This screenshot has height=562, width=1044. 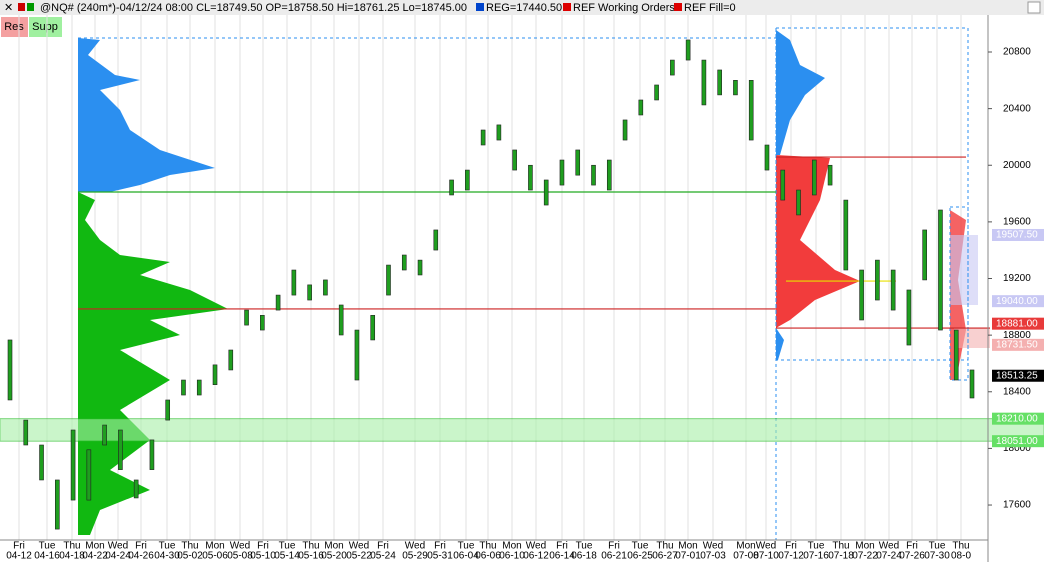 I want to click on profile-box, so click(x=872, y=194).